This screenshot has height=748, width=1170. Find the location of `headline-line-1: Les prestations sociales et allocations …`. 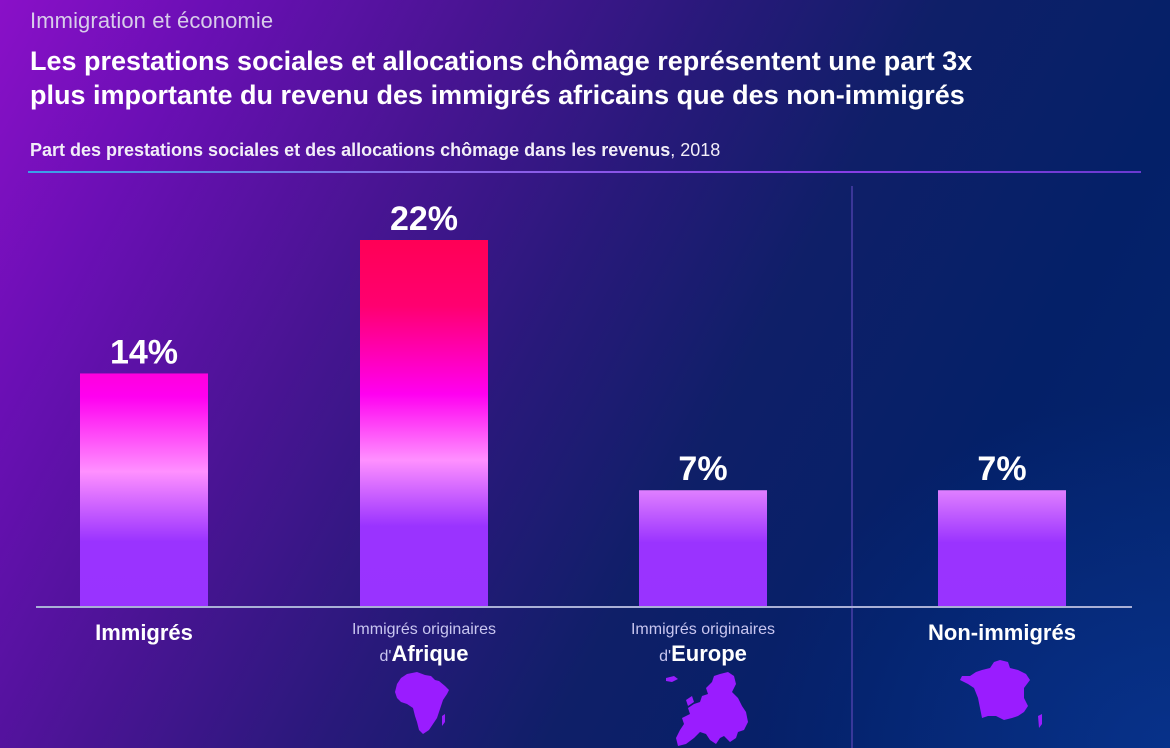

headline-line-1: Les prestations sociales et allocations … is located at coordinates (501, 61).